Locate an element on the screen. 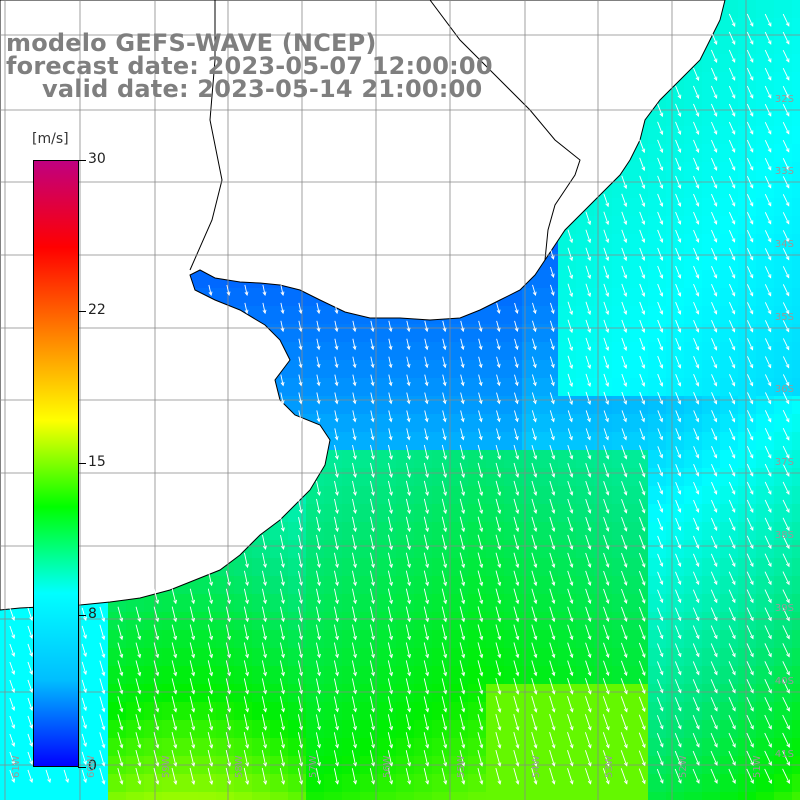 The height and width of the screenshot is (800, 800). latitude-label: 34S is located at coordinates (784, 244).